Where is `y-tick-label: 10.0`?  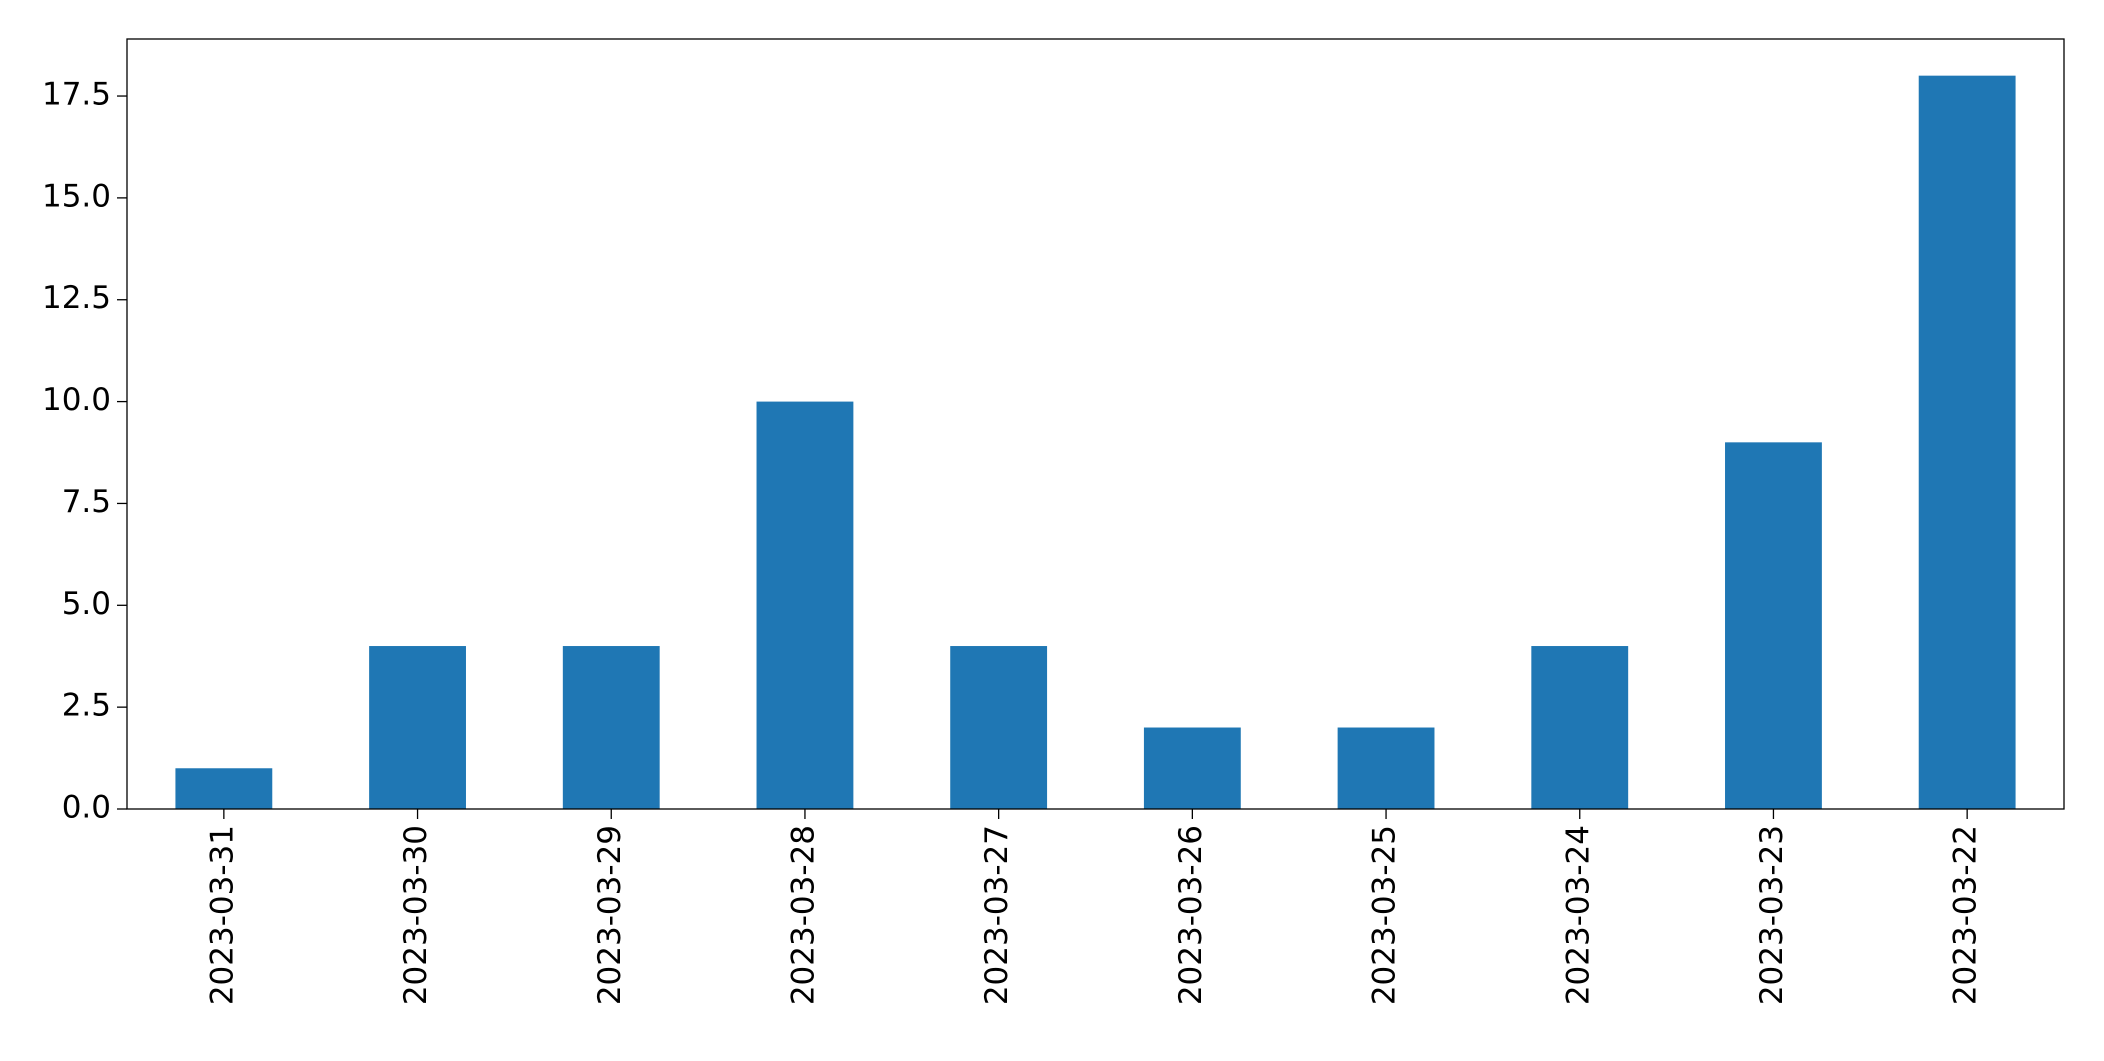
y-tick-label: 10.0 is located at coordinates (76, 400).